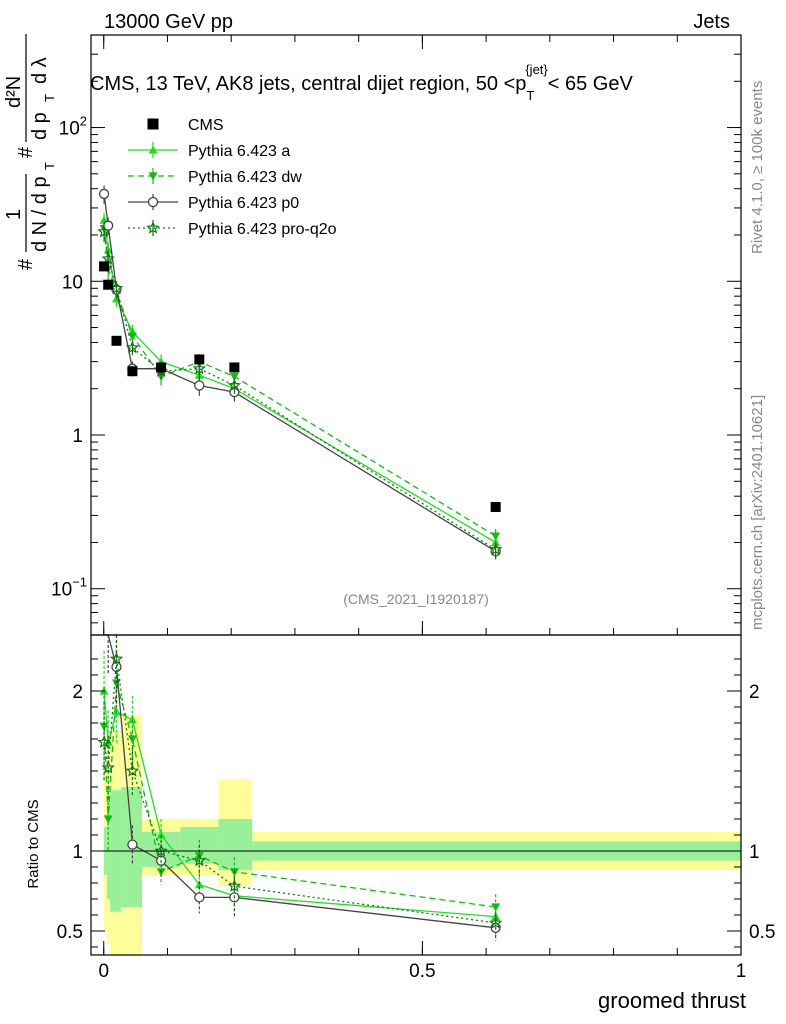 The height and width of the screenshot is (1024, 786). I want to click on ratio-tick-label-right: 0.5, so click(762, 932).